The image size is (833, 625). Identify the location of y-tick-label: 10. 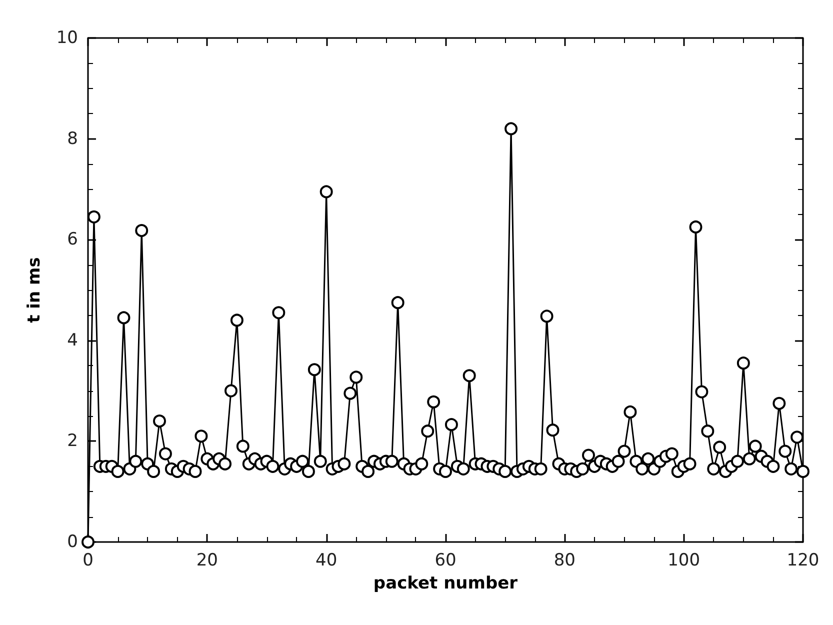
(67, 38).